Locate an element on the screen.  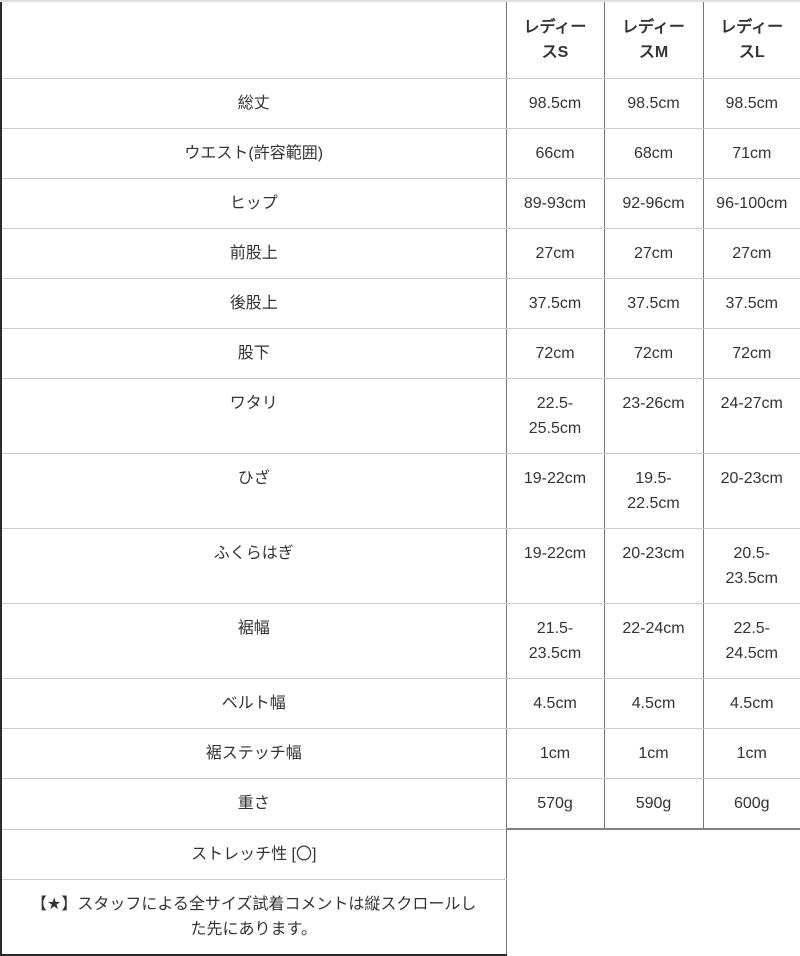
row-label-cell: 重さ is located at coordinates (253, 804).